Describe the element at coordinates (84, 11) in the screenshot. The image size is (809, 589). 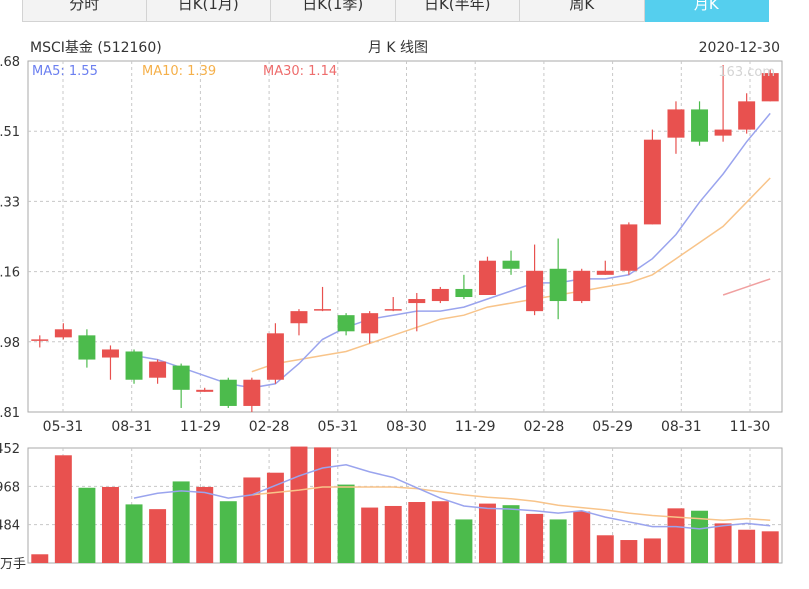
I see `tab-intraday: 分时` at that location.